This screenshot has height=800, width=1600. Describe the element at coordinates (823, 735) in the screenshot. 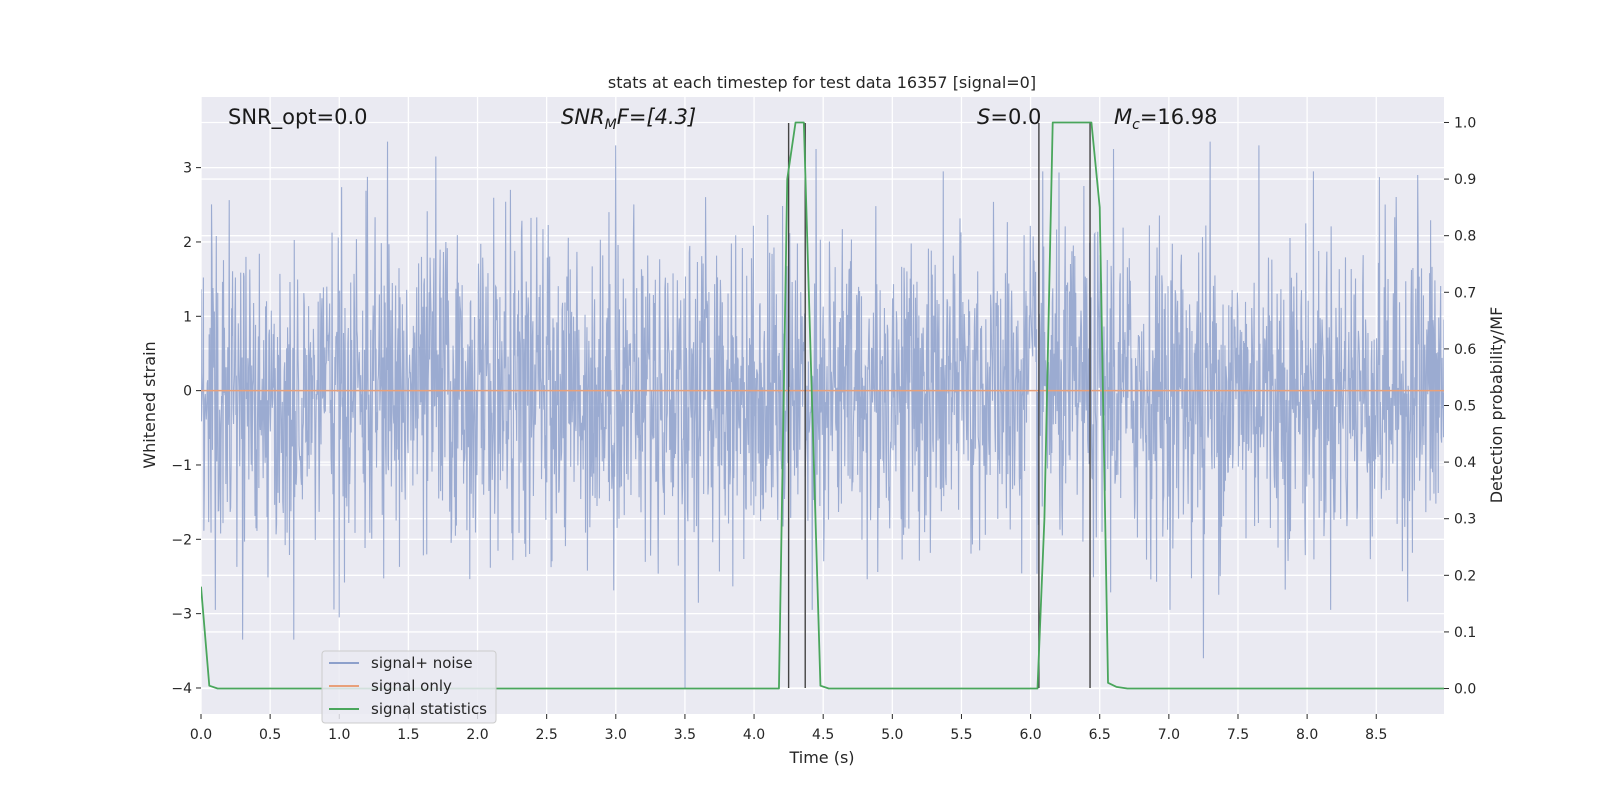

I see `x-tick-label-9: 4.5` at that location.